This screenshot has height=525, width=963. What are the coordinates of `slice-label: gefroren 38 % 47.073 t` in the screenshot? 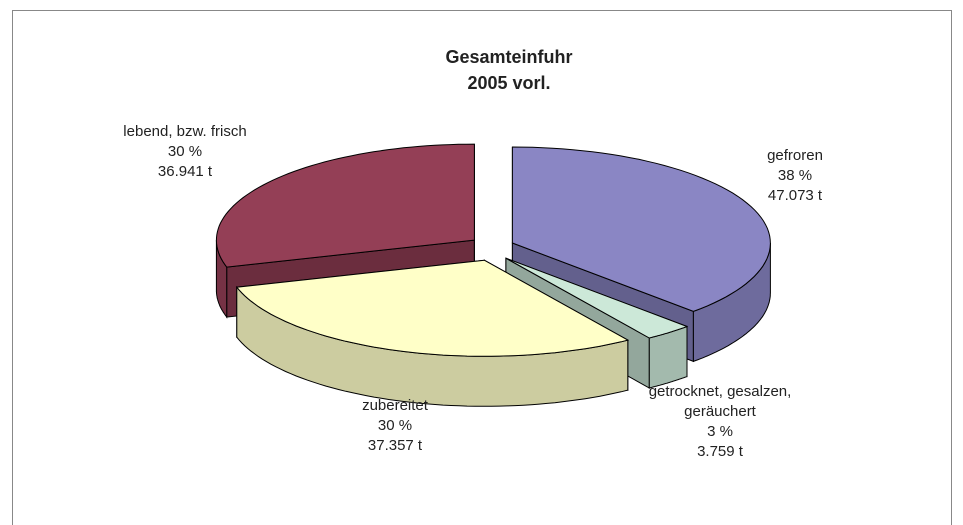 It's located at (795, 176).